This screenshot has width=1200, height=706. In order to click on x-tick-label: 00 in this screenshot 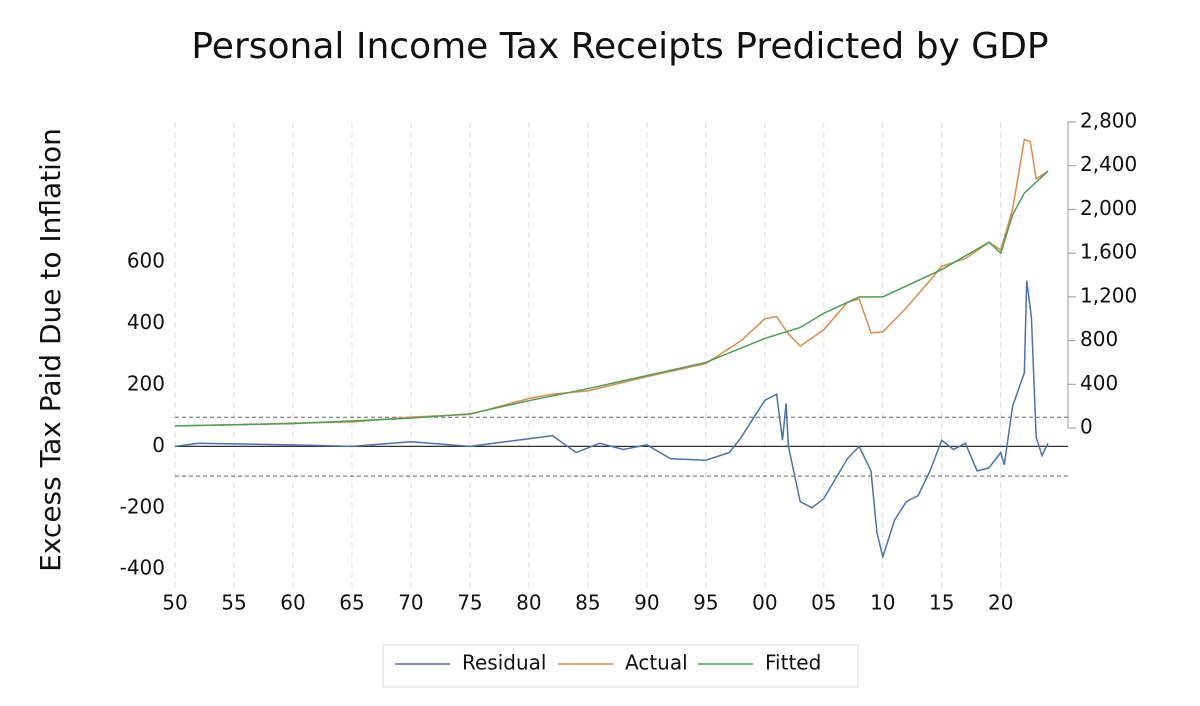, I will do `click(764, 603)`.